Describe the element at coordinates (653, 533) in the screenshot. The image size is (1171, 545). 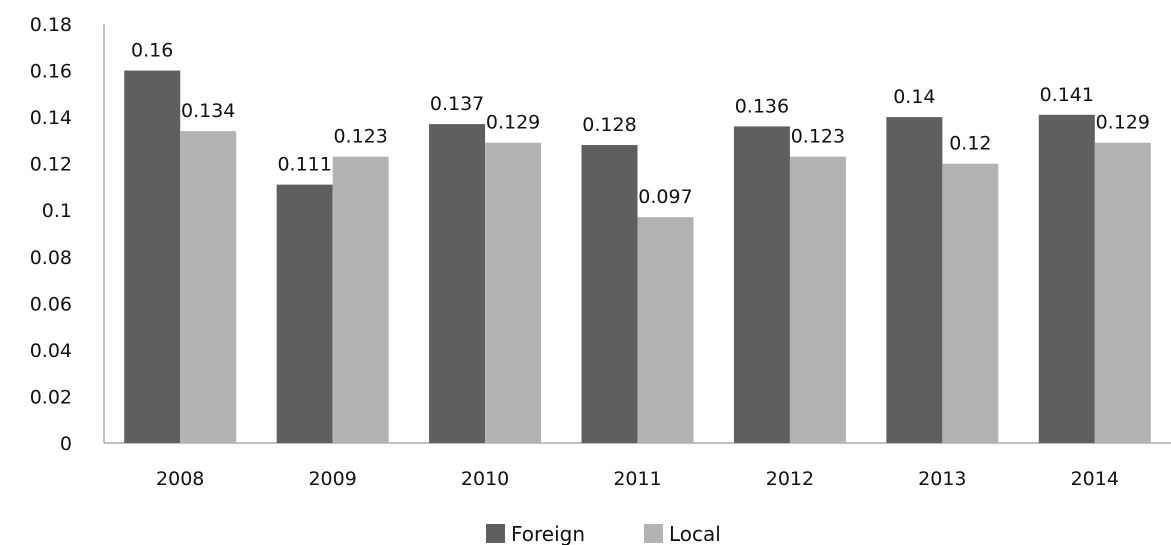
I see `legend-swatch-local` at that location.